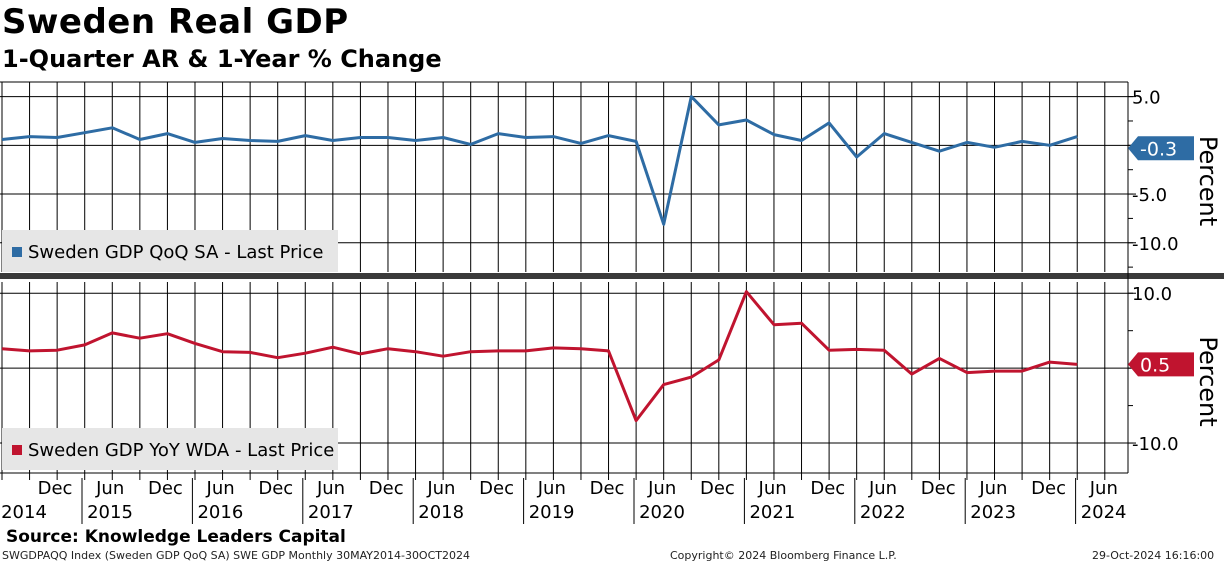 Image resolution: width=1224 pixels, height=566 pixels. What do you see at coordinates (552, 512) in the screenshot?
I see `x-year-label: 2019` at bounding box center [552, 512].